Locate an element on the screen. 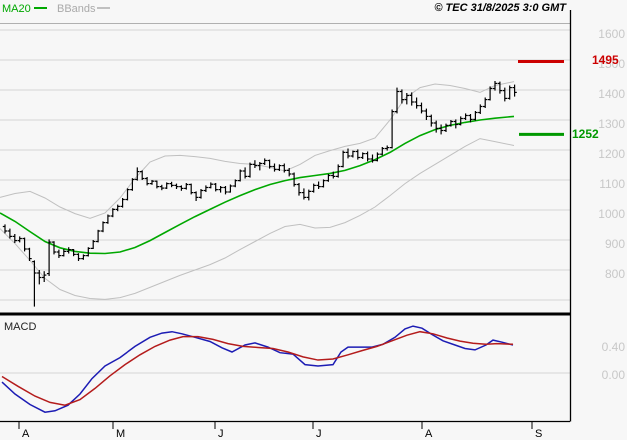 The height and width of the screenshot is (440, 627). resistance-level-label: 1495 is located at coordinates (605, 60).